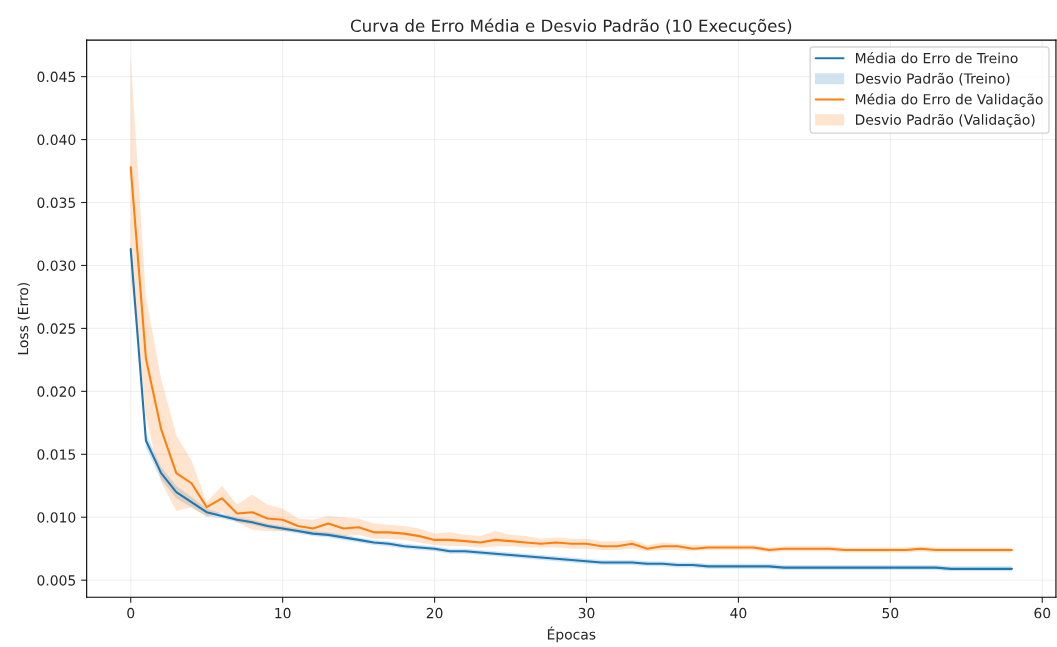 The width and height of the screenshot is (1057, 647). Describe the element at coordinates (434, 613) in the screenshot. I see `x-tick-label: 20` at that location.